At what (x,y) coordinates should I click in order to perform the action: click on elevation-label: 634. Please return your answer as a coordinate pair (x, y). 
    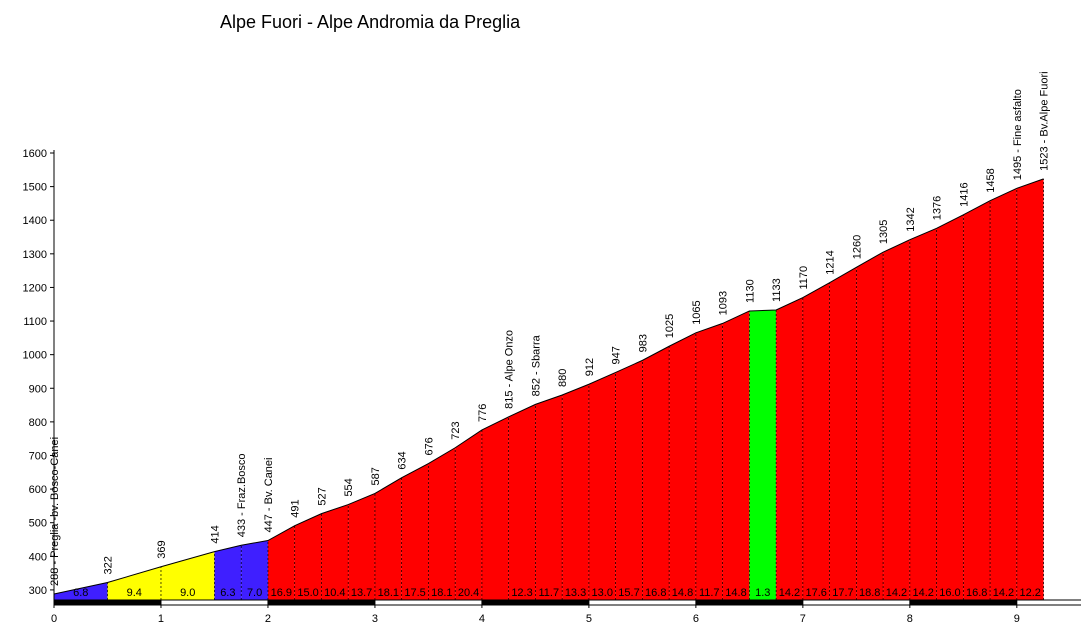
    Looking at the image, I should click on (403, 460).